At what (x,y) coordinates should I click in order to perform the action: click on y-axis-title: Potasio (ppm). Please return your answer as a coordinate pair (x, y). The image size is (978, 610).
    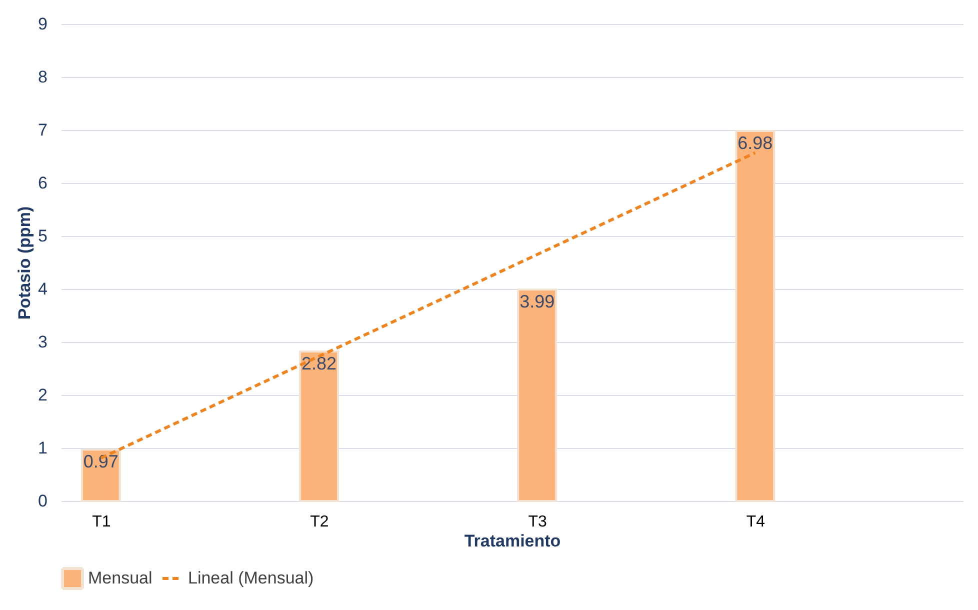
    Looking at the image, I should click on (24, 263).